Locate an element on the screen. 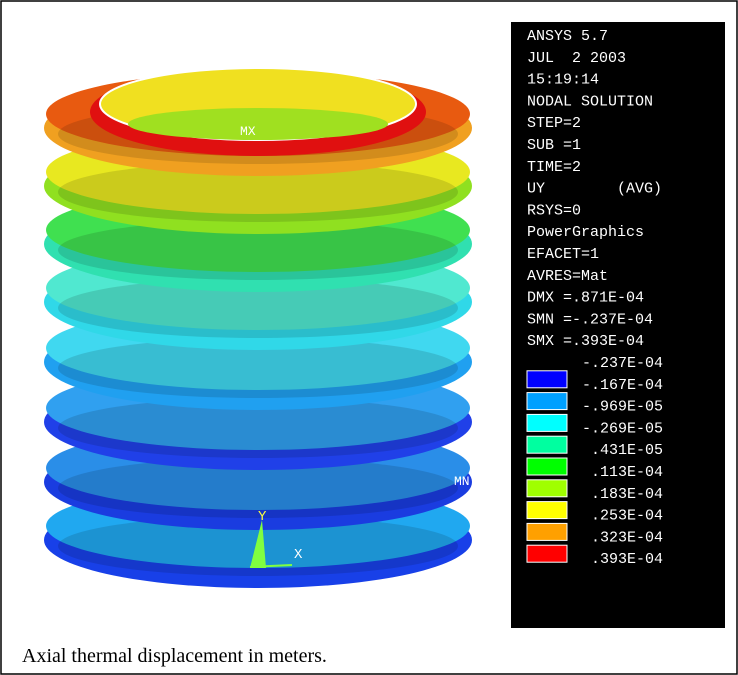 This screenshot has width=738, height=675. panel-line: SMX =.393E-04 is located at coordinates (585, 341).